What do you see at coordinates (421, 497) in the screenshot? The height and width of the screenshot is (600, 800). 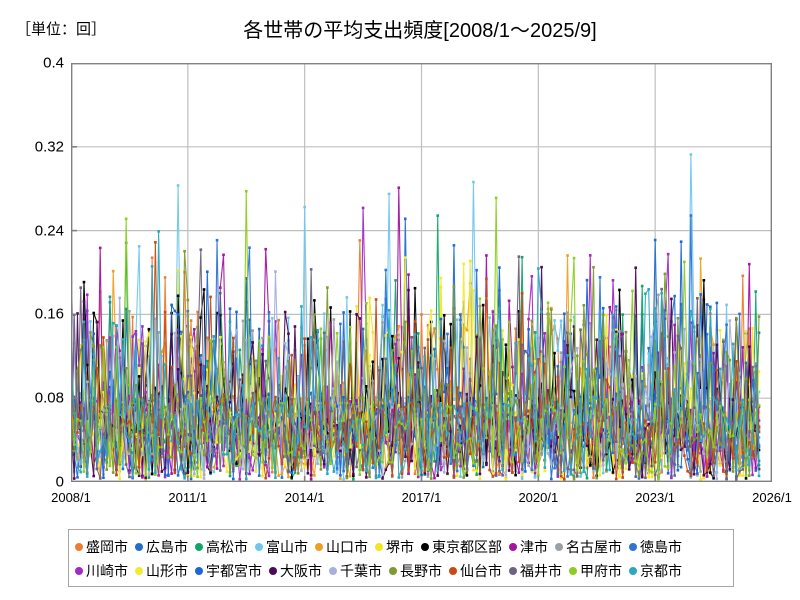 I see `x-tick-label: 2017/1` at bounding box center [421, 497].